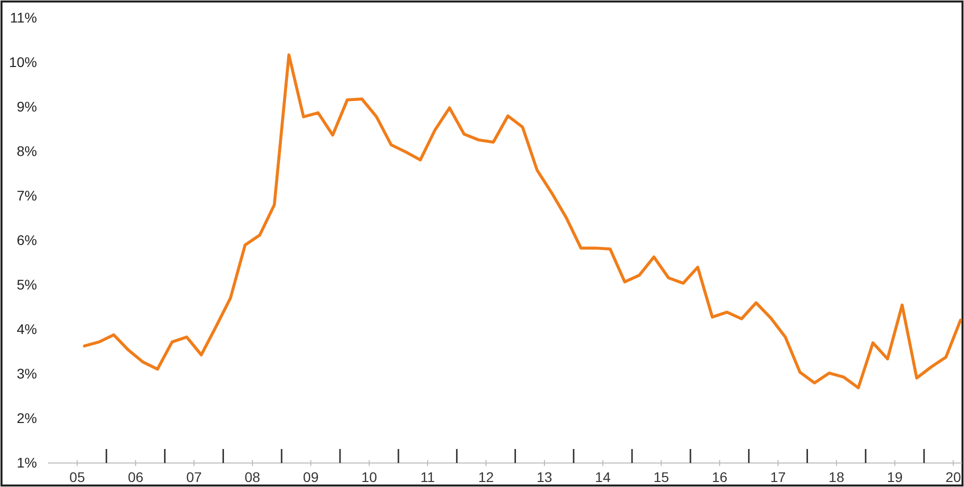 The height and width of the screenshot is (487, 964). Describe the element at coordinates (22, 62) in the screenshot. I see `y-tick-label: 10%` at that location.